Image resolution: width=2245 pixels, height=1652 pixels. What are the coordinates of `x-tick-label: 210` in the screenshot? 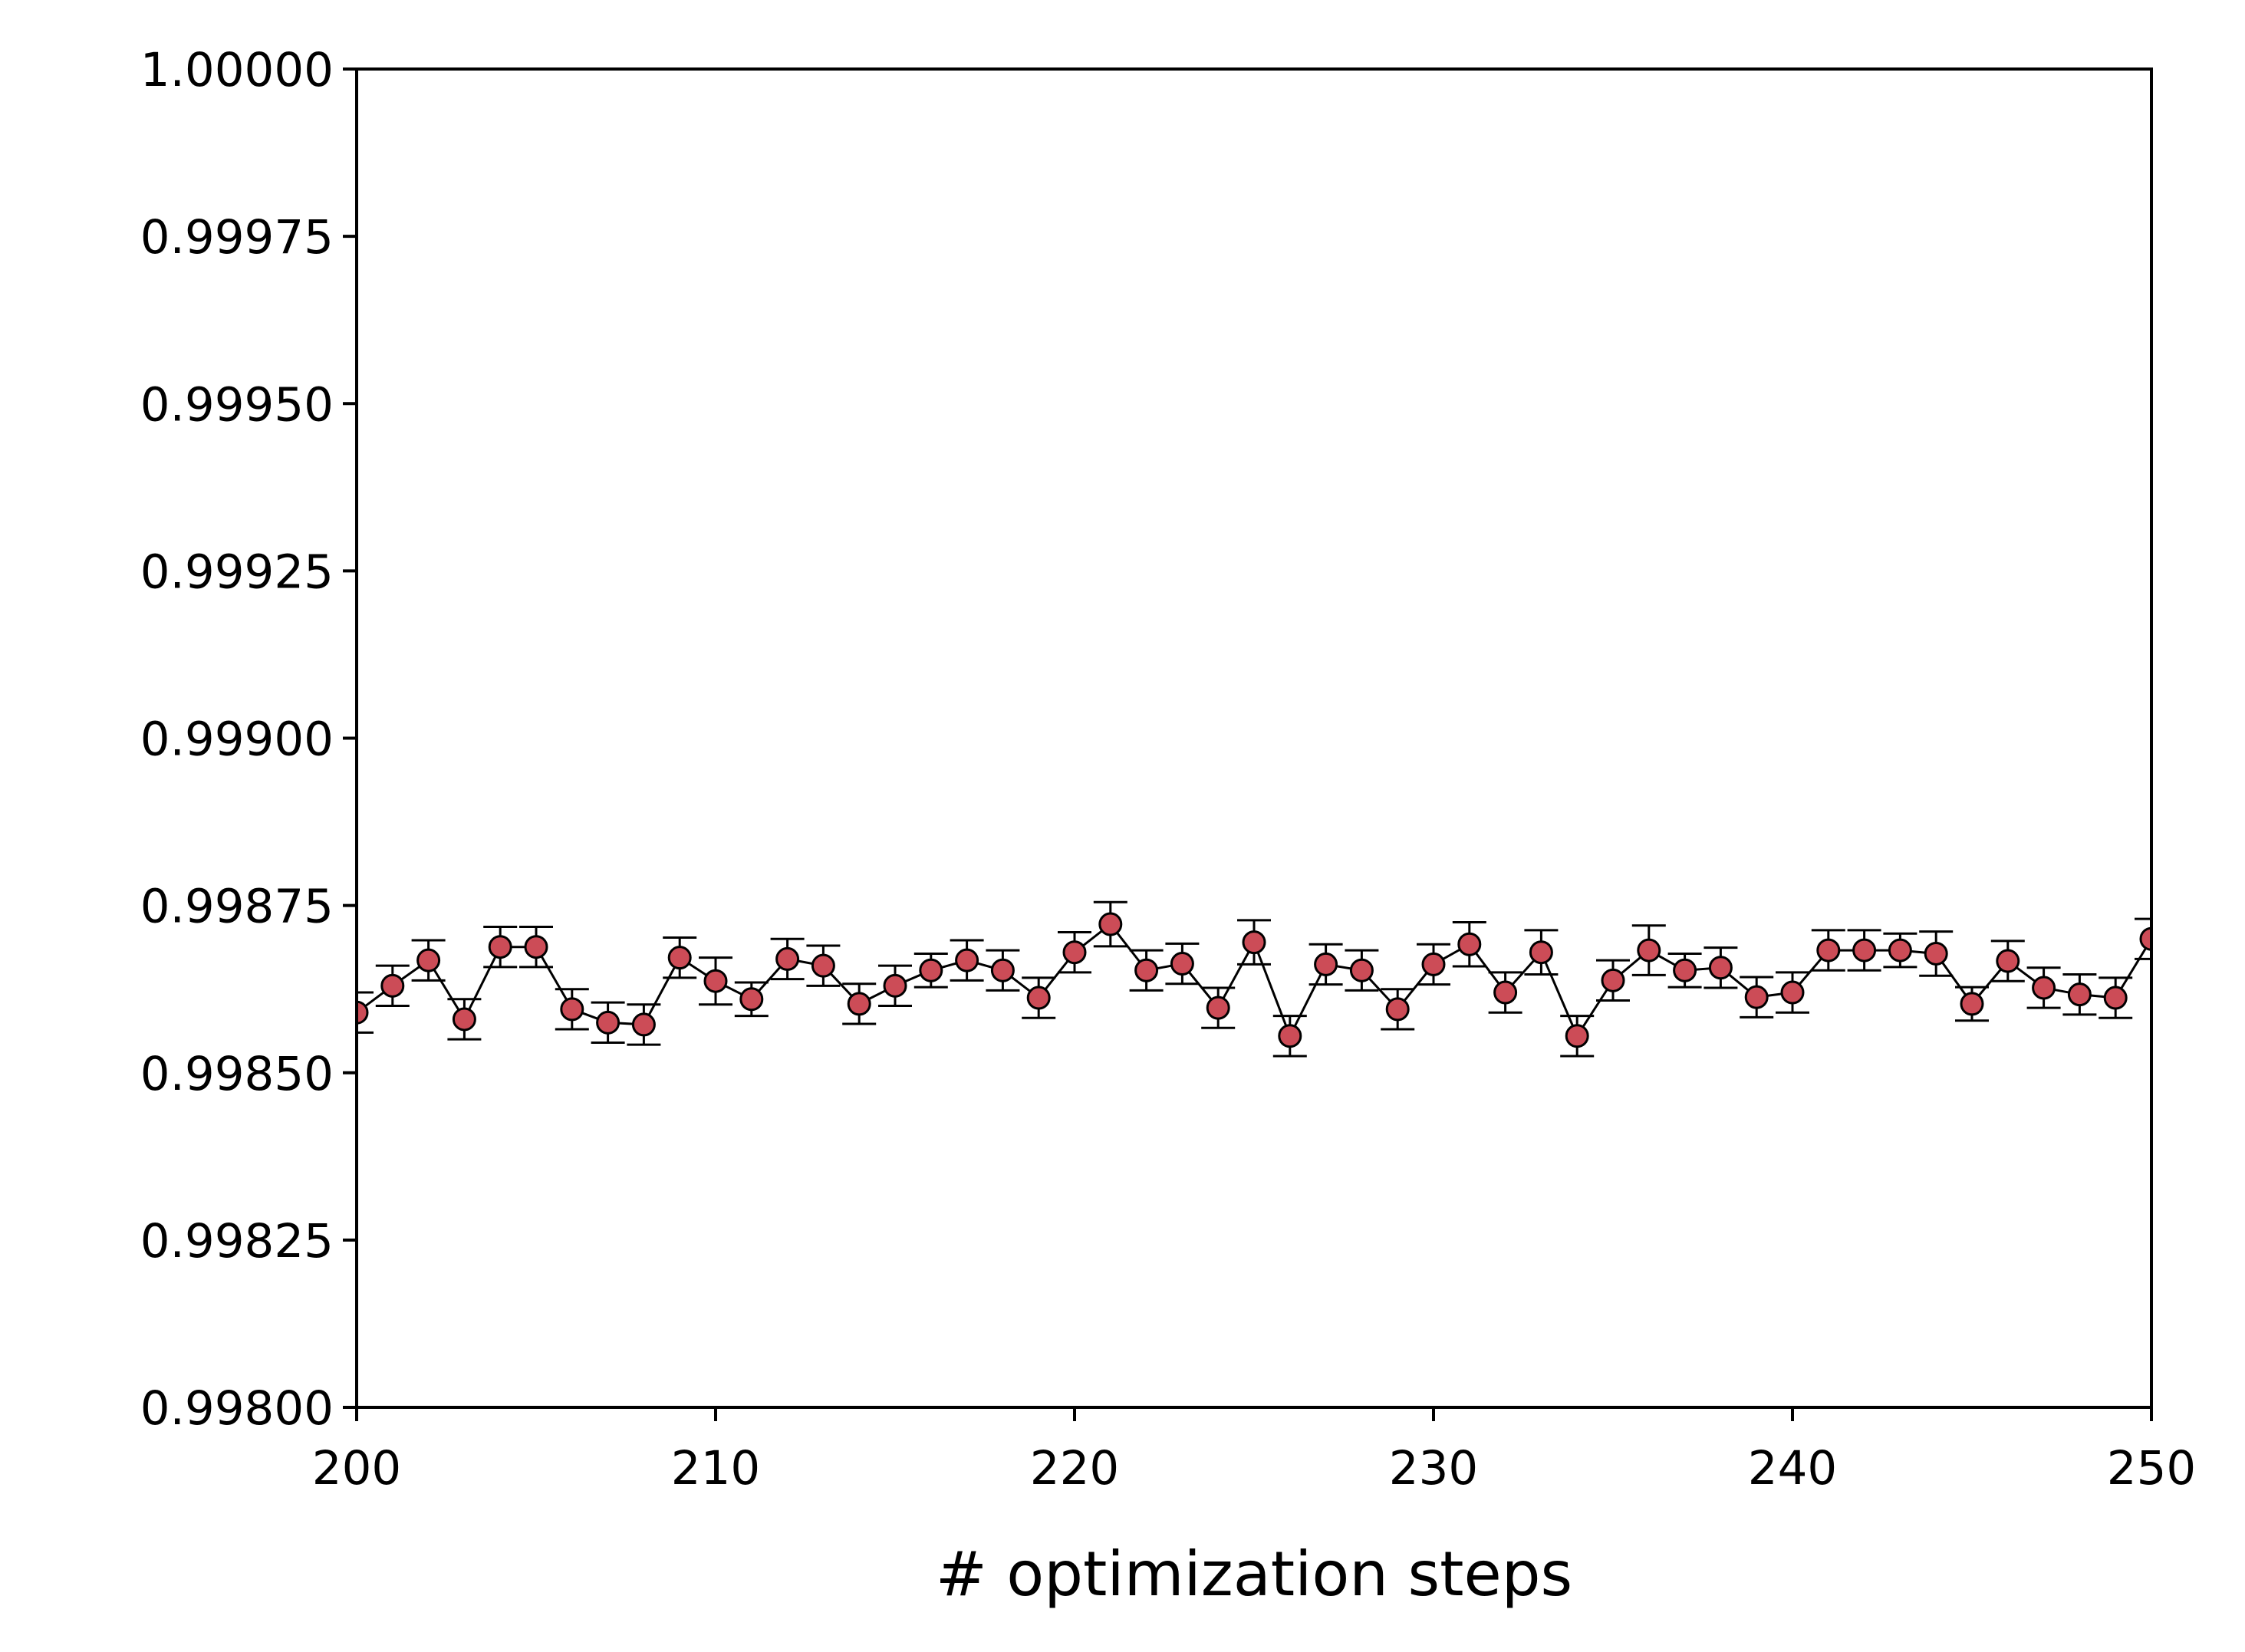 It's located at (715, 1468).